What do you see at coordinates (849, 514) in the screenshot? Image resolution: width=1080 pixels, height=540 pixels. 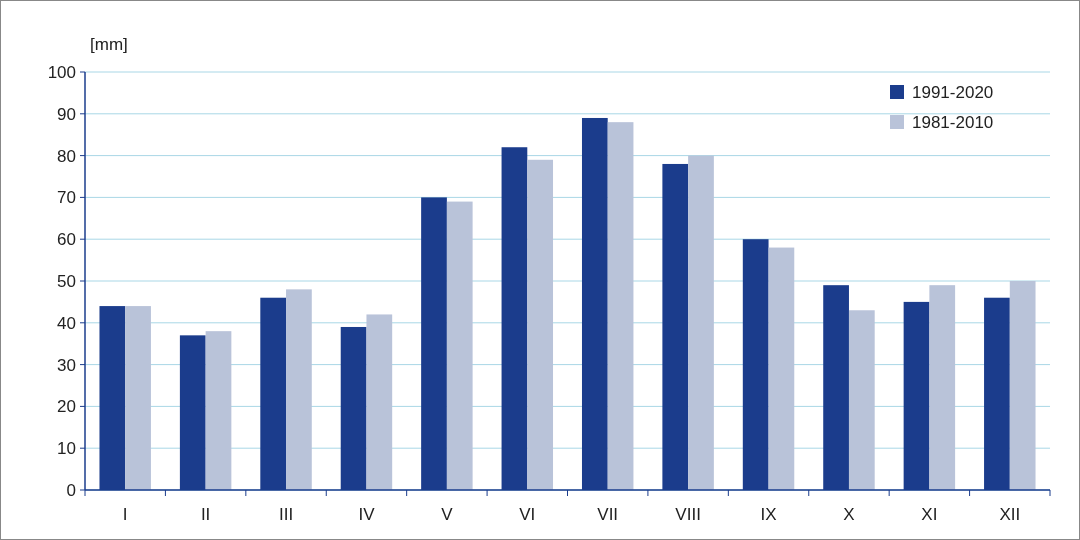 I see `x-tick-label: X` at bounding box center [849, 514].